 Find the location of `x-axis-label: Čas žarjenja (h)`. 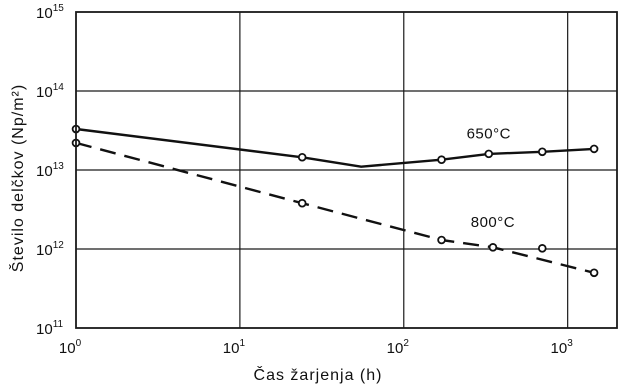

x-axis-label: Čas žarjenja (h) is located at coordinates (318, 374).